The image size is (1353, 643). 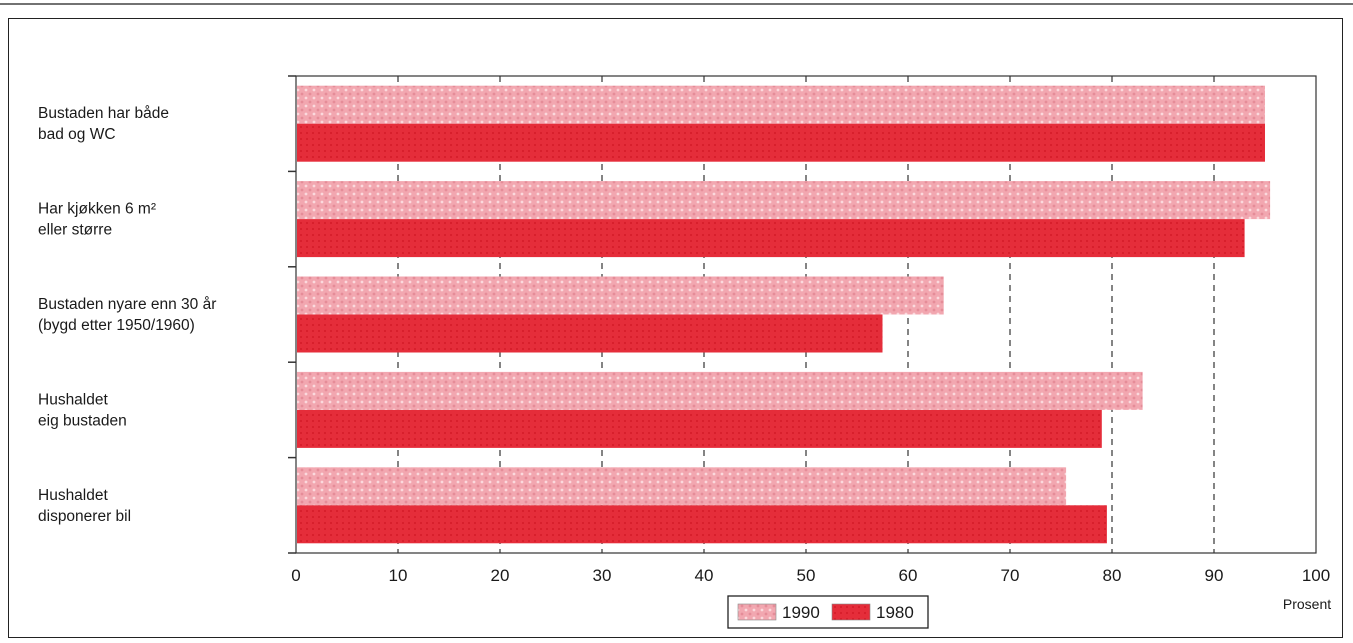 What do you see at coordinates (851, 612) in the screenshot?
I see `legend-swatch-1980` at bounding box center [851, 612].